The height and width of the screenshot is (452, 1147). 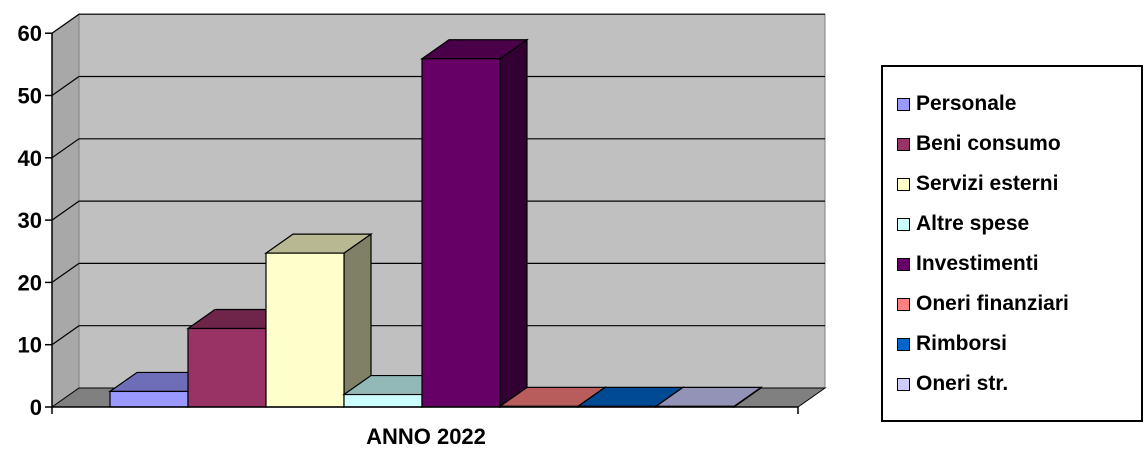 What do you see at coordinates (973, 223) in the screenshot?
I see `legend-label-altre-spese: Altre spese` at bounding box center [973, 223].